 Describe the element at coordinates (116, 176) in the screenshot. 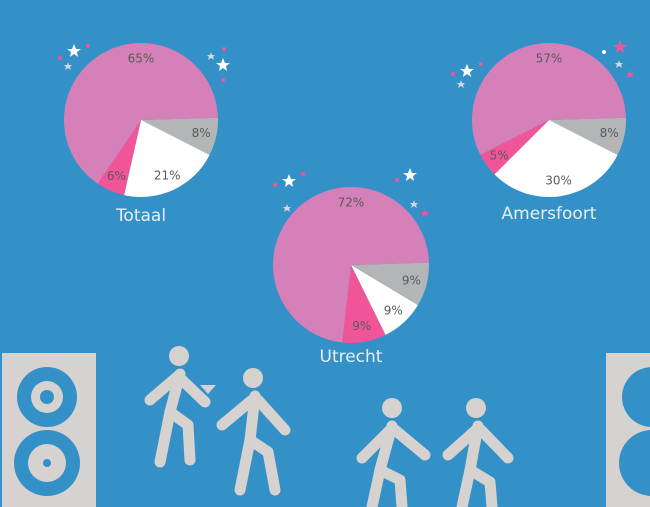

I see `data-label: 6%` at that location.